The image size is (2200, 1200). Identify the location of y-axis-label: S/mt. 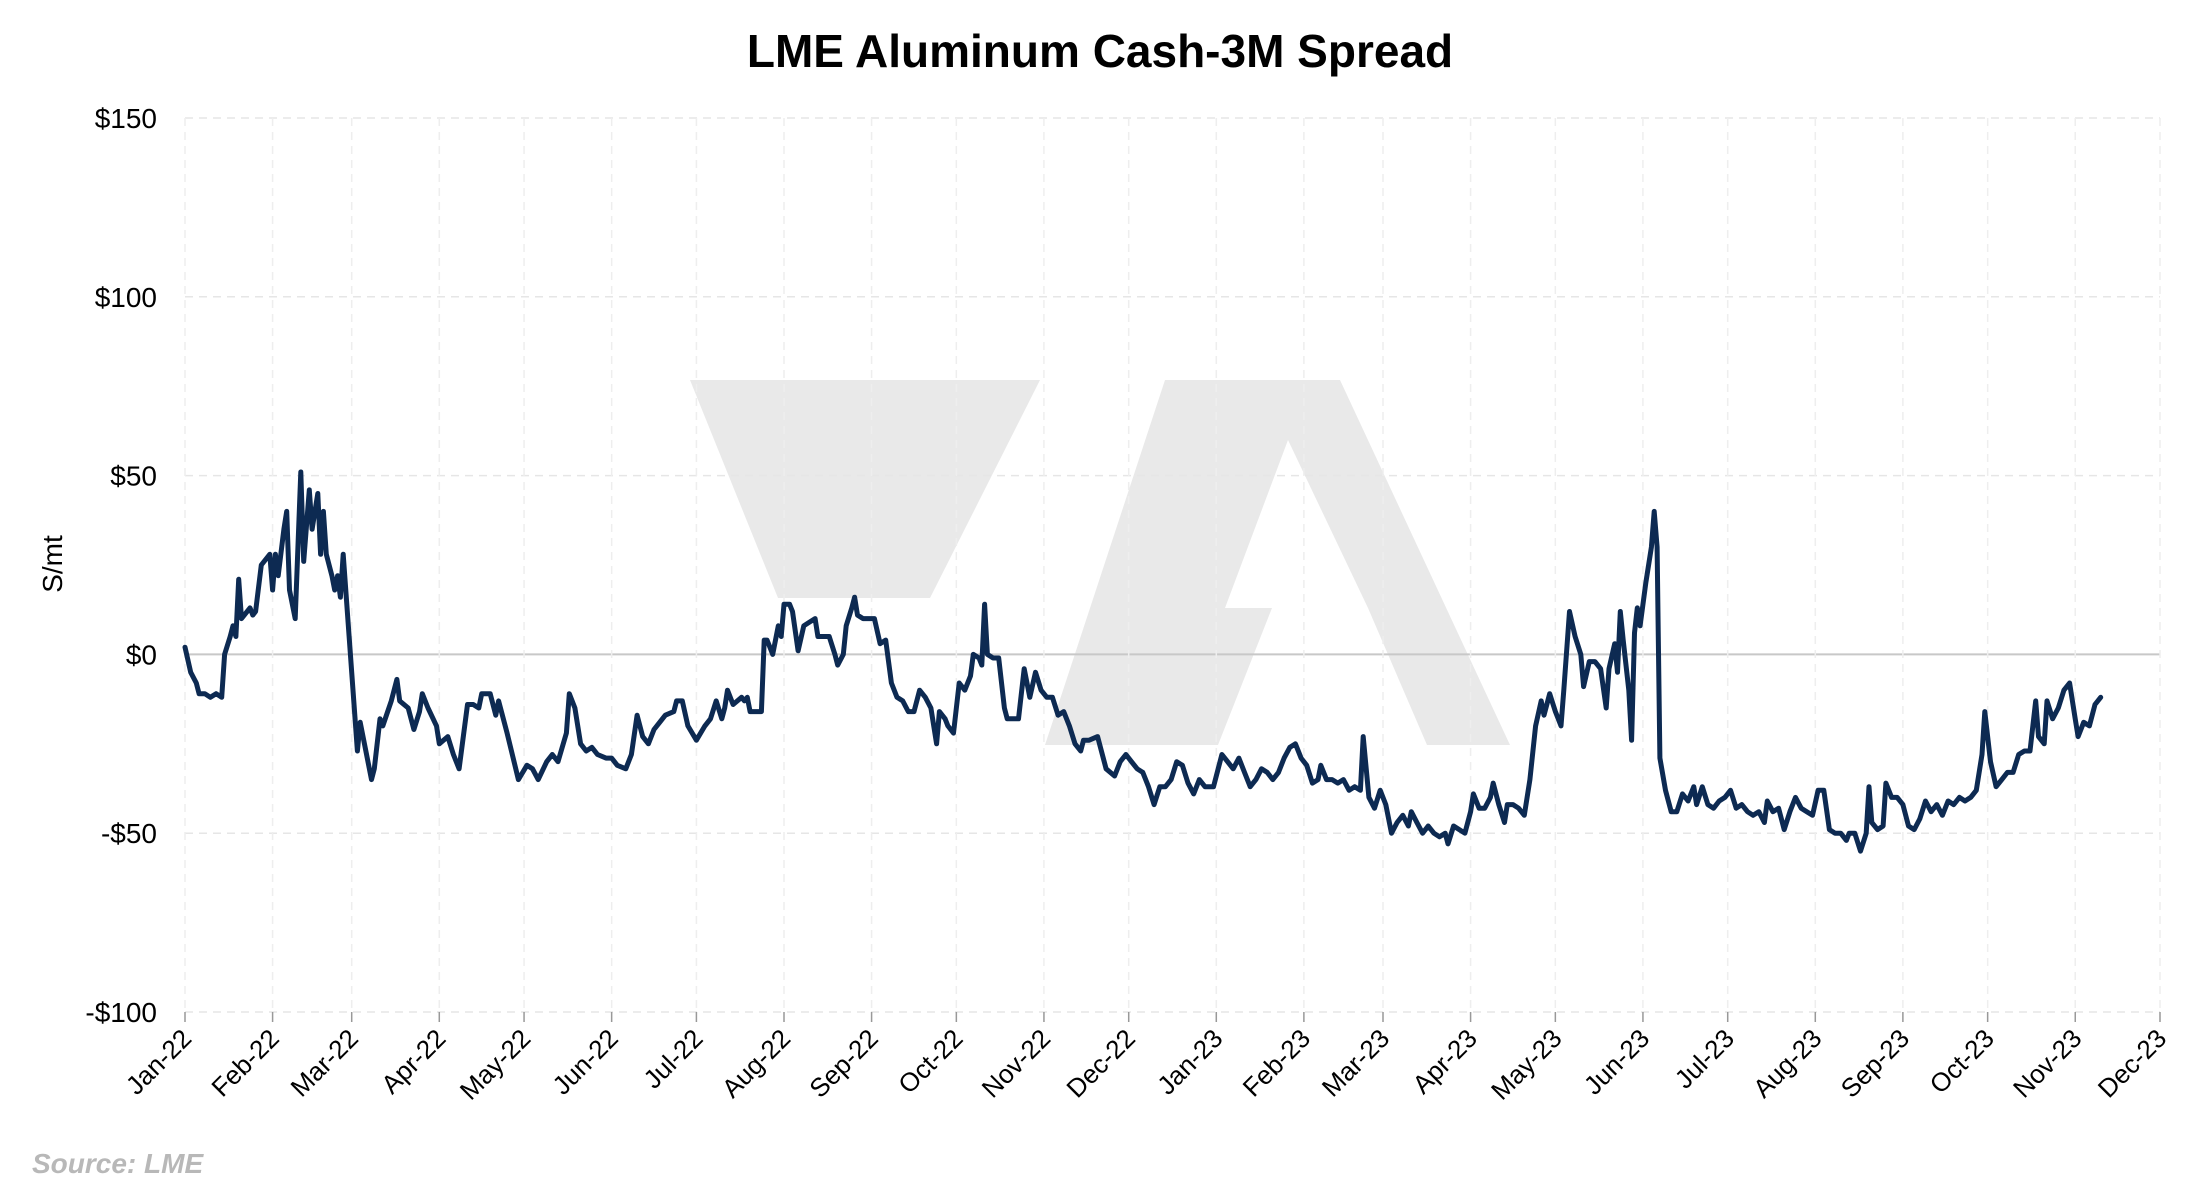
(52, 564).